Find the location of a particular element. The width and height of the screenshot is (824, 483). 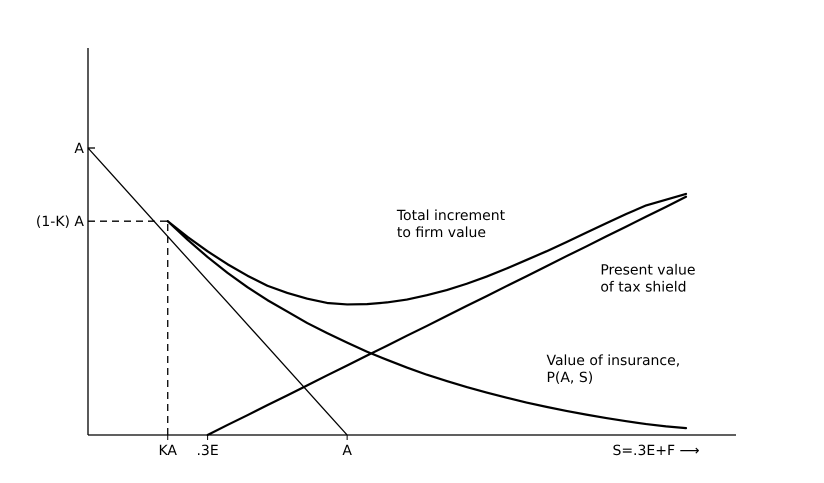

x-axis-title: S=.3E+F ⟶ is located at coordinates (656, 451).